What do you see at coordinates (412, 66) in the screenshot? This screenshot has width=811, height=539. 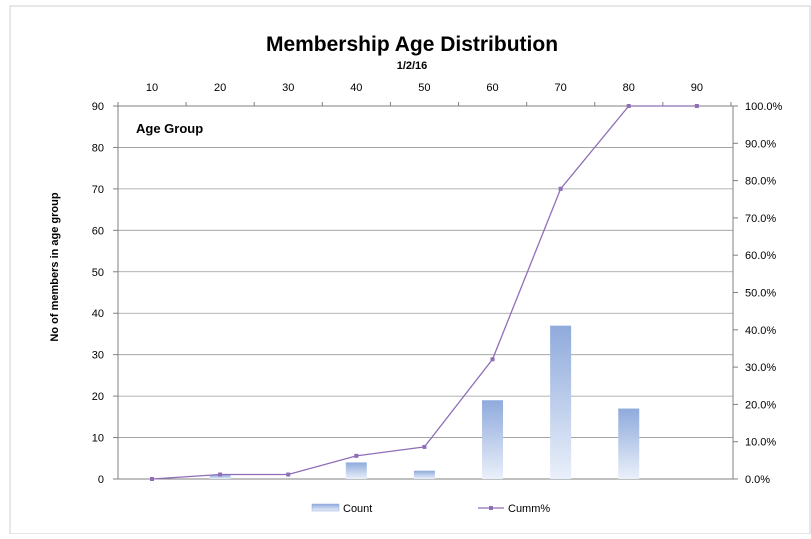 I see `chart-subtitle: 1/2/16` at bounding box center [412, 66].